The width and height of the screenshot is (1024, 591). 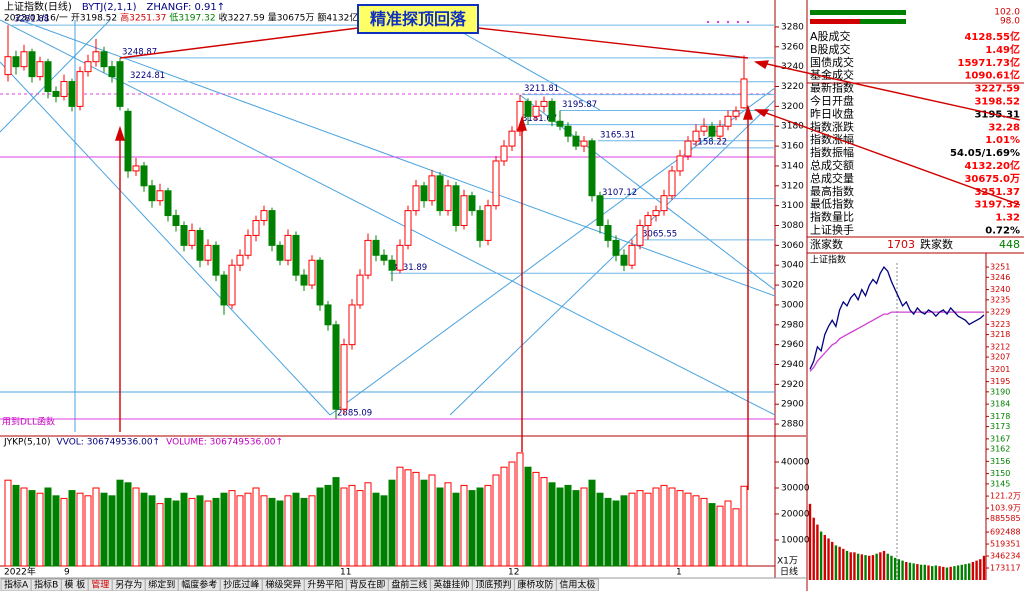 What do you see at coordinates (789, 572) in the screenshot?
I see `period-label: 日线` at bounding box center [789, 572].